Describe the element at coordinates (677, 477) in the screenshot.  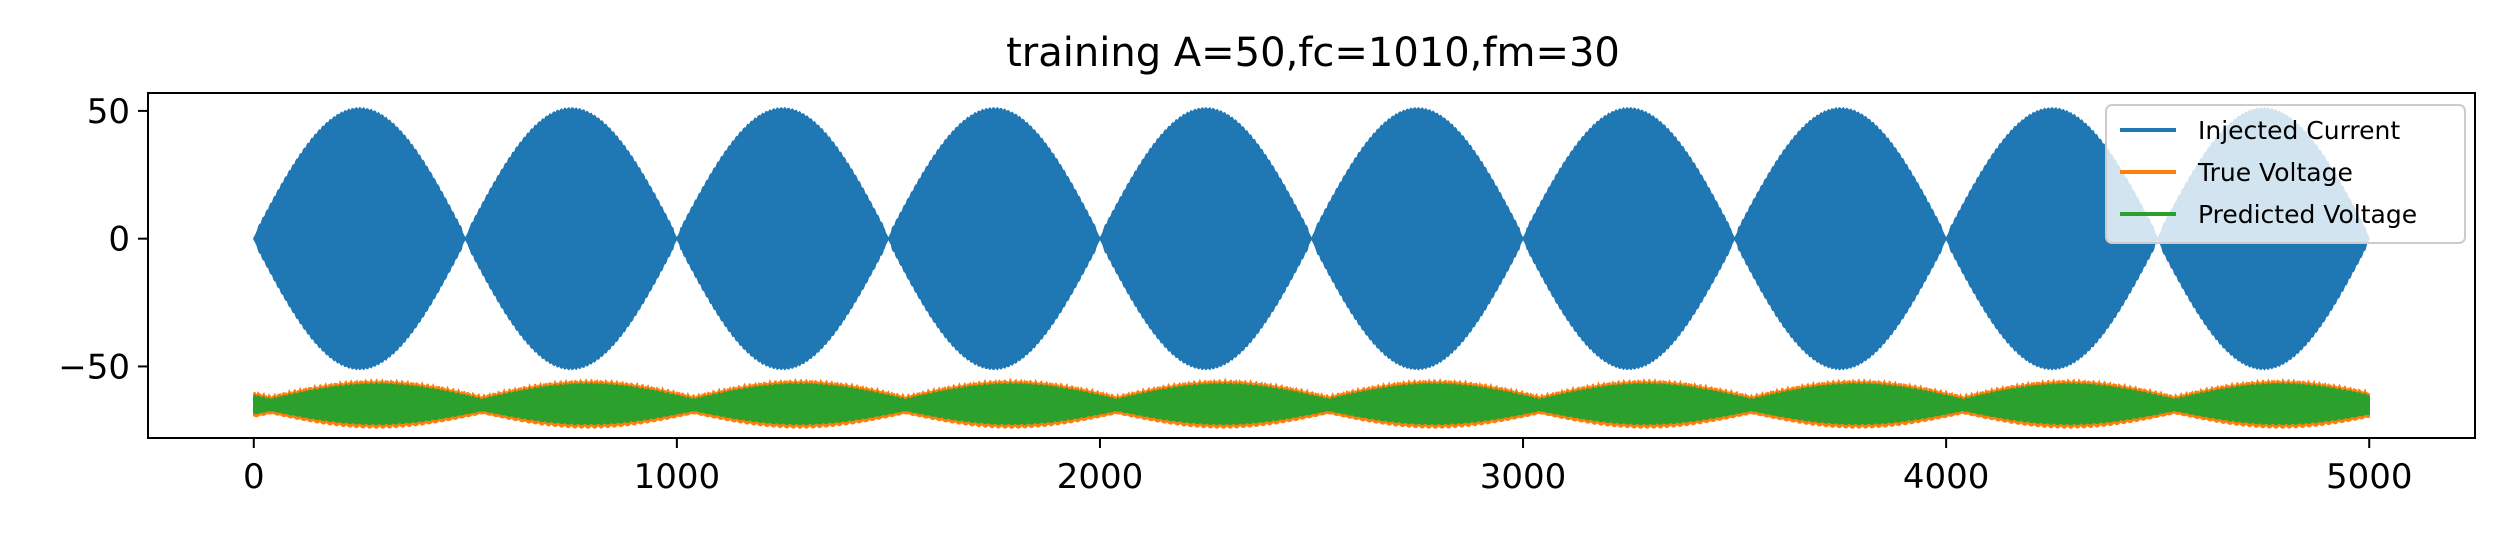
I see `x-tick-label: 1000` at that location.